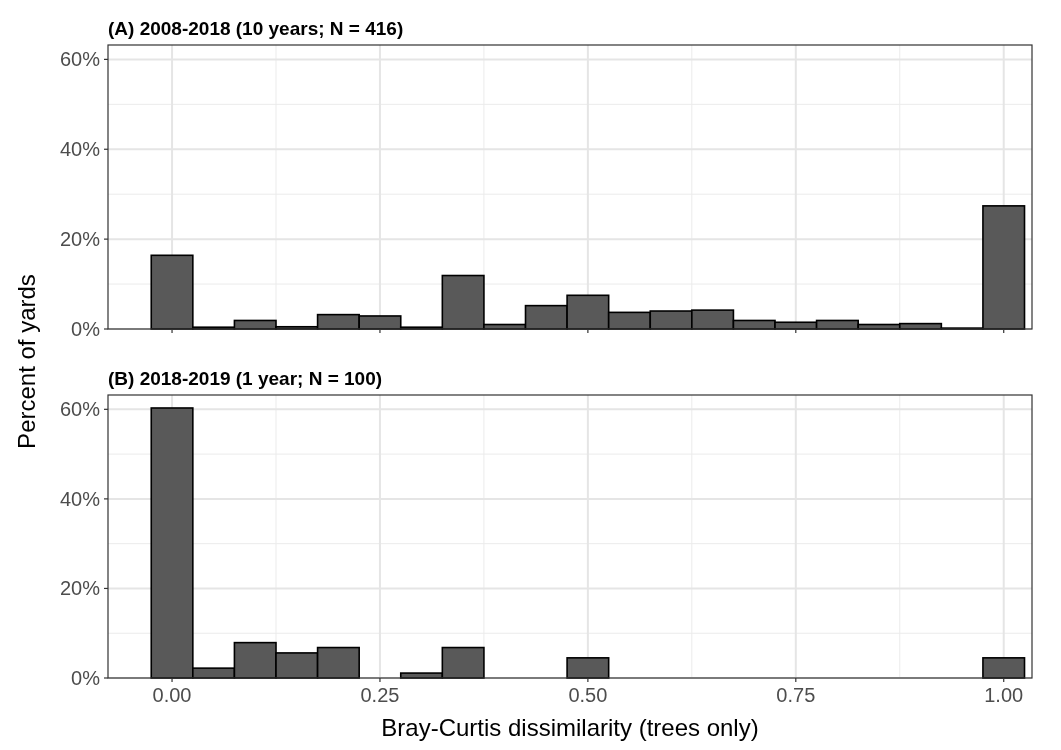 The height and width of the screenshot is (750, 1061). Describe the element at coordinates (588, 695) in the screenshot. I see `x-tick-label: 0.50` at that location.